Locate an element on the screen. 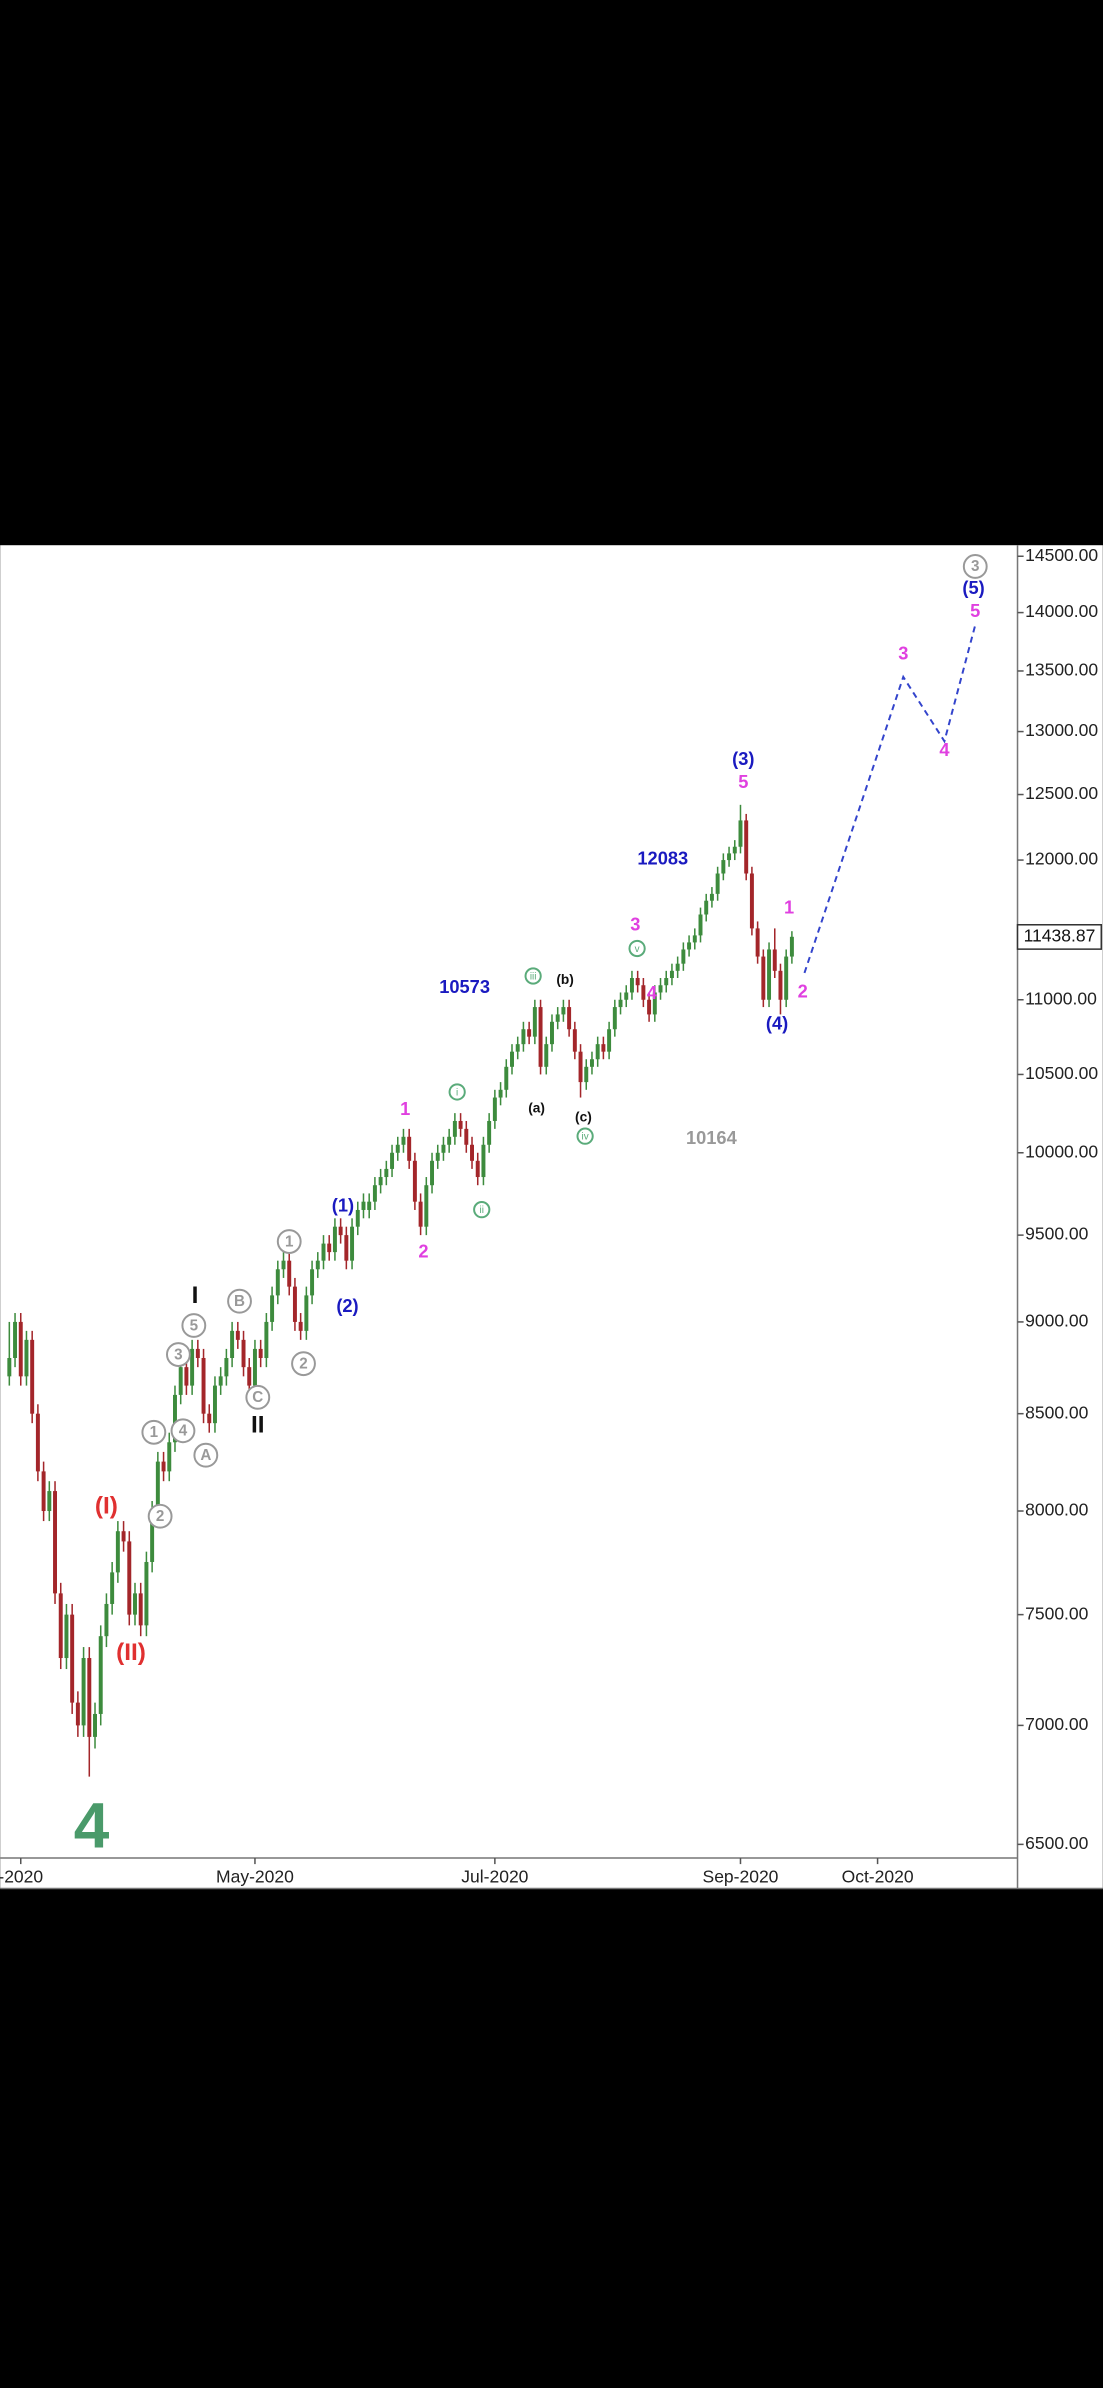 This screenshot has width=1103, height=2388. y-tick-label: 6500.00 is located at coordinates (1057, 1843).